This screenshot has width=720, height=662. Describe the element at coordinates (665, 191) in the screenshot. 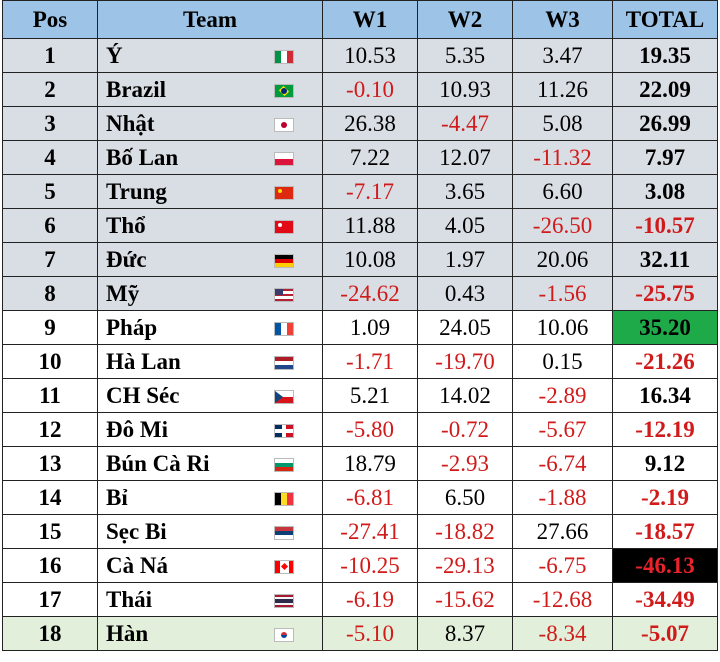

I see `total-score-cell: 3.08` at that location.